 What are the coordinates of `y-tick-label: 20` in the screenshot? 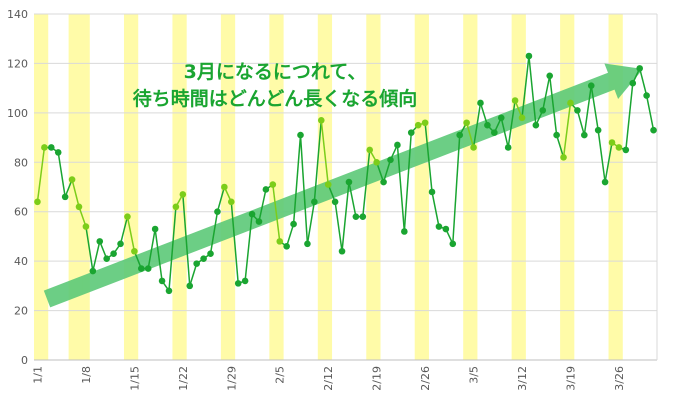 It's located at (21, 311).